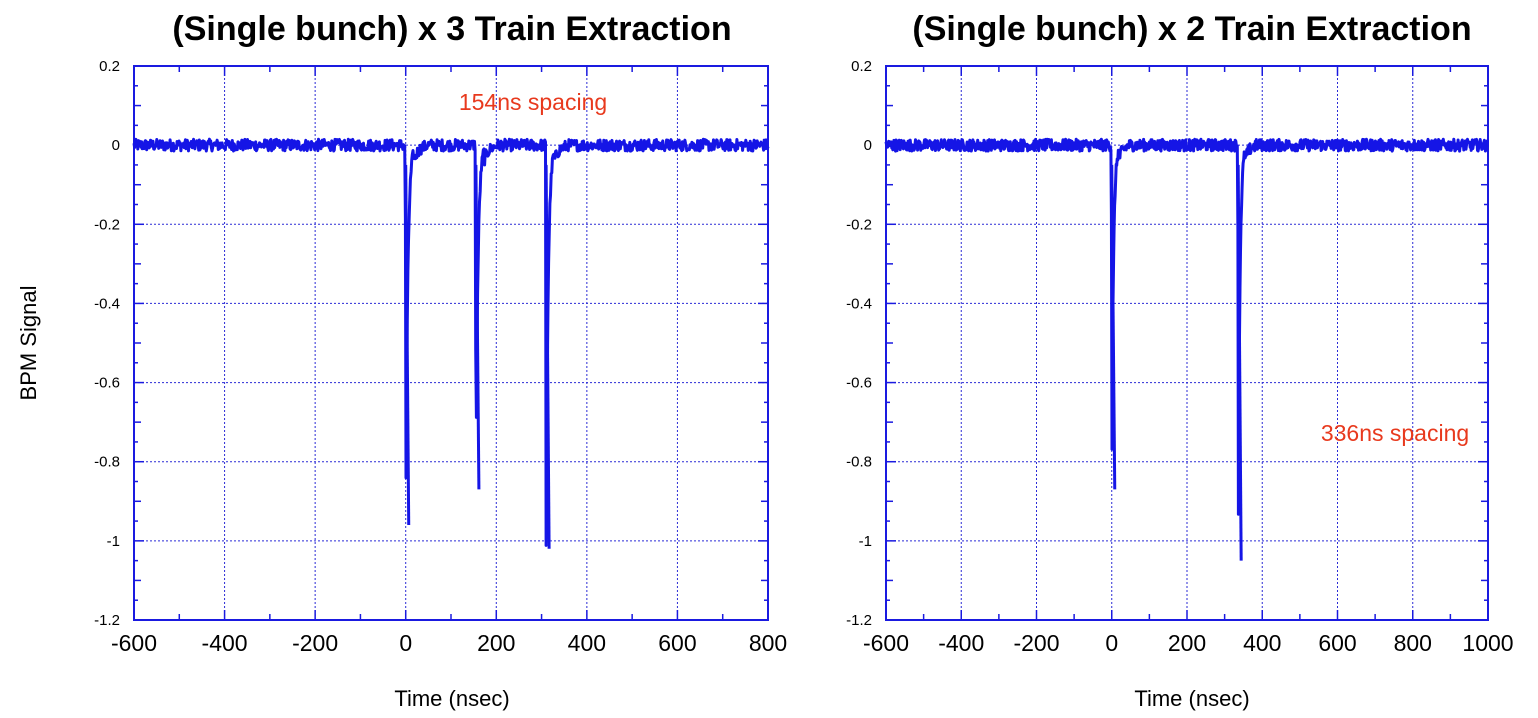 The height and width of the screenshot is (718, 1538). Describe the element at coordinates (533, 102) in the screenshot. I see `spacing-annotation: 154ns spacing` at that location.